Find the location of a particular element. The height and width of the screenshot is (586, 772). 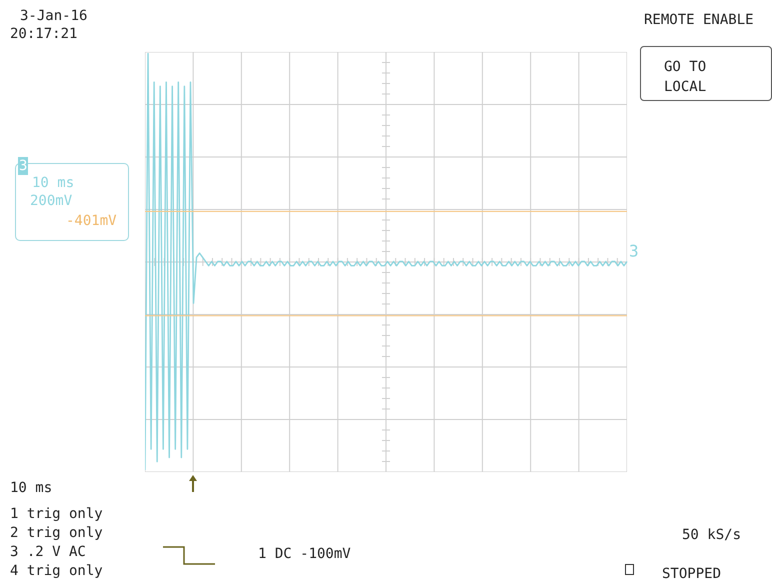

text: REMOTE ENABLE is located at coordinates (699, 20).